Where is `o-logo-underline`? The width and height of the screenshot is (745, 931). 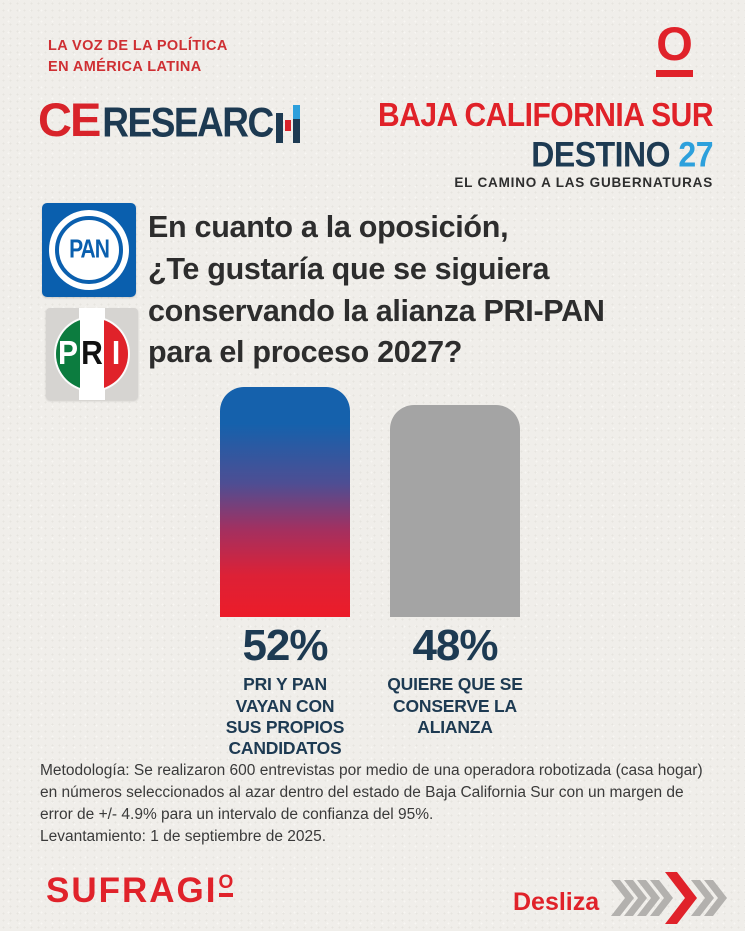 o-logo-underline is located at coordinates (674, 73).